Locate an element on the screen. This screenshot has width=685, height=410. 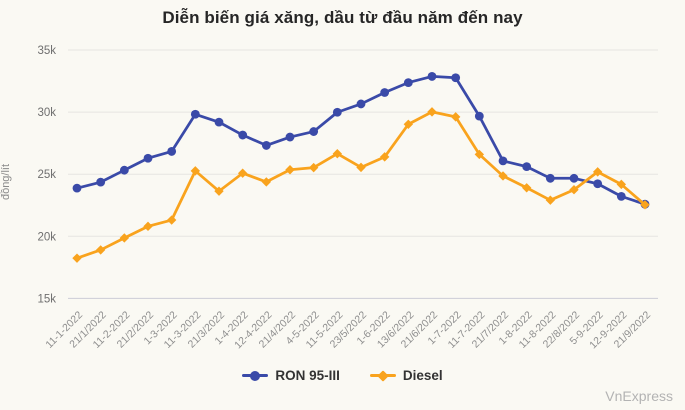
y-axis-tick-label: 15k is located at coordinates (46, 299).